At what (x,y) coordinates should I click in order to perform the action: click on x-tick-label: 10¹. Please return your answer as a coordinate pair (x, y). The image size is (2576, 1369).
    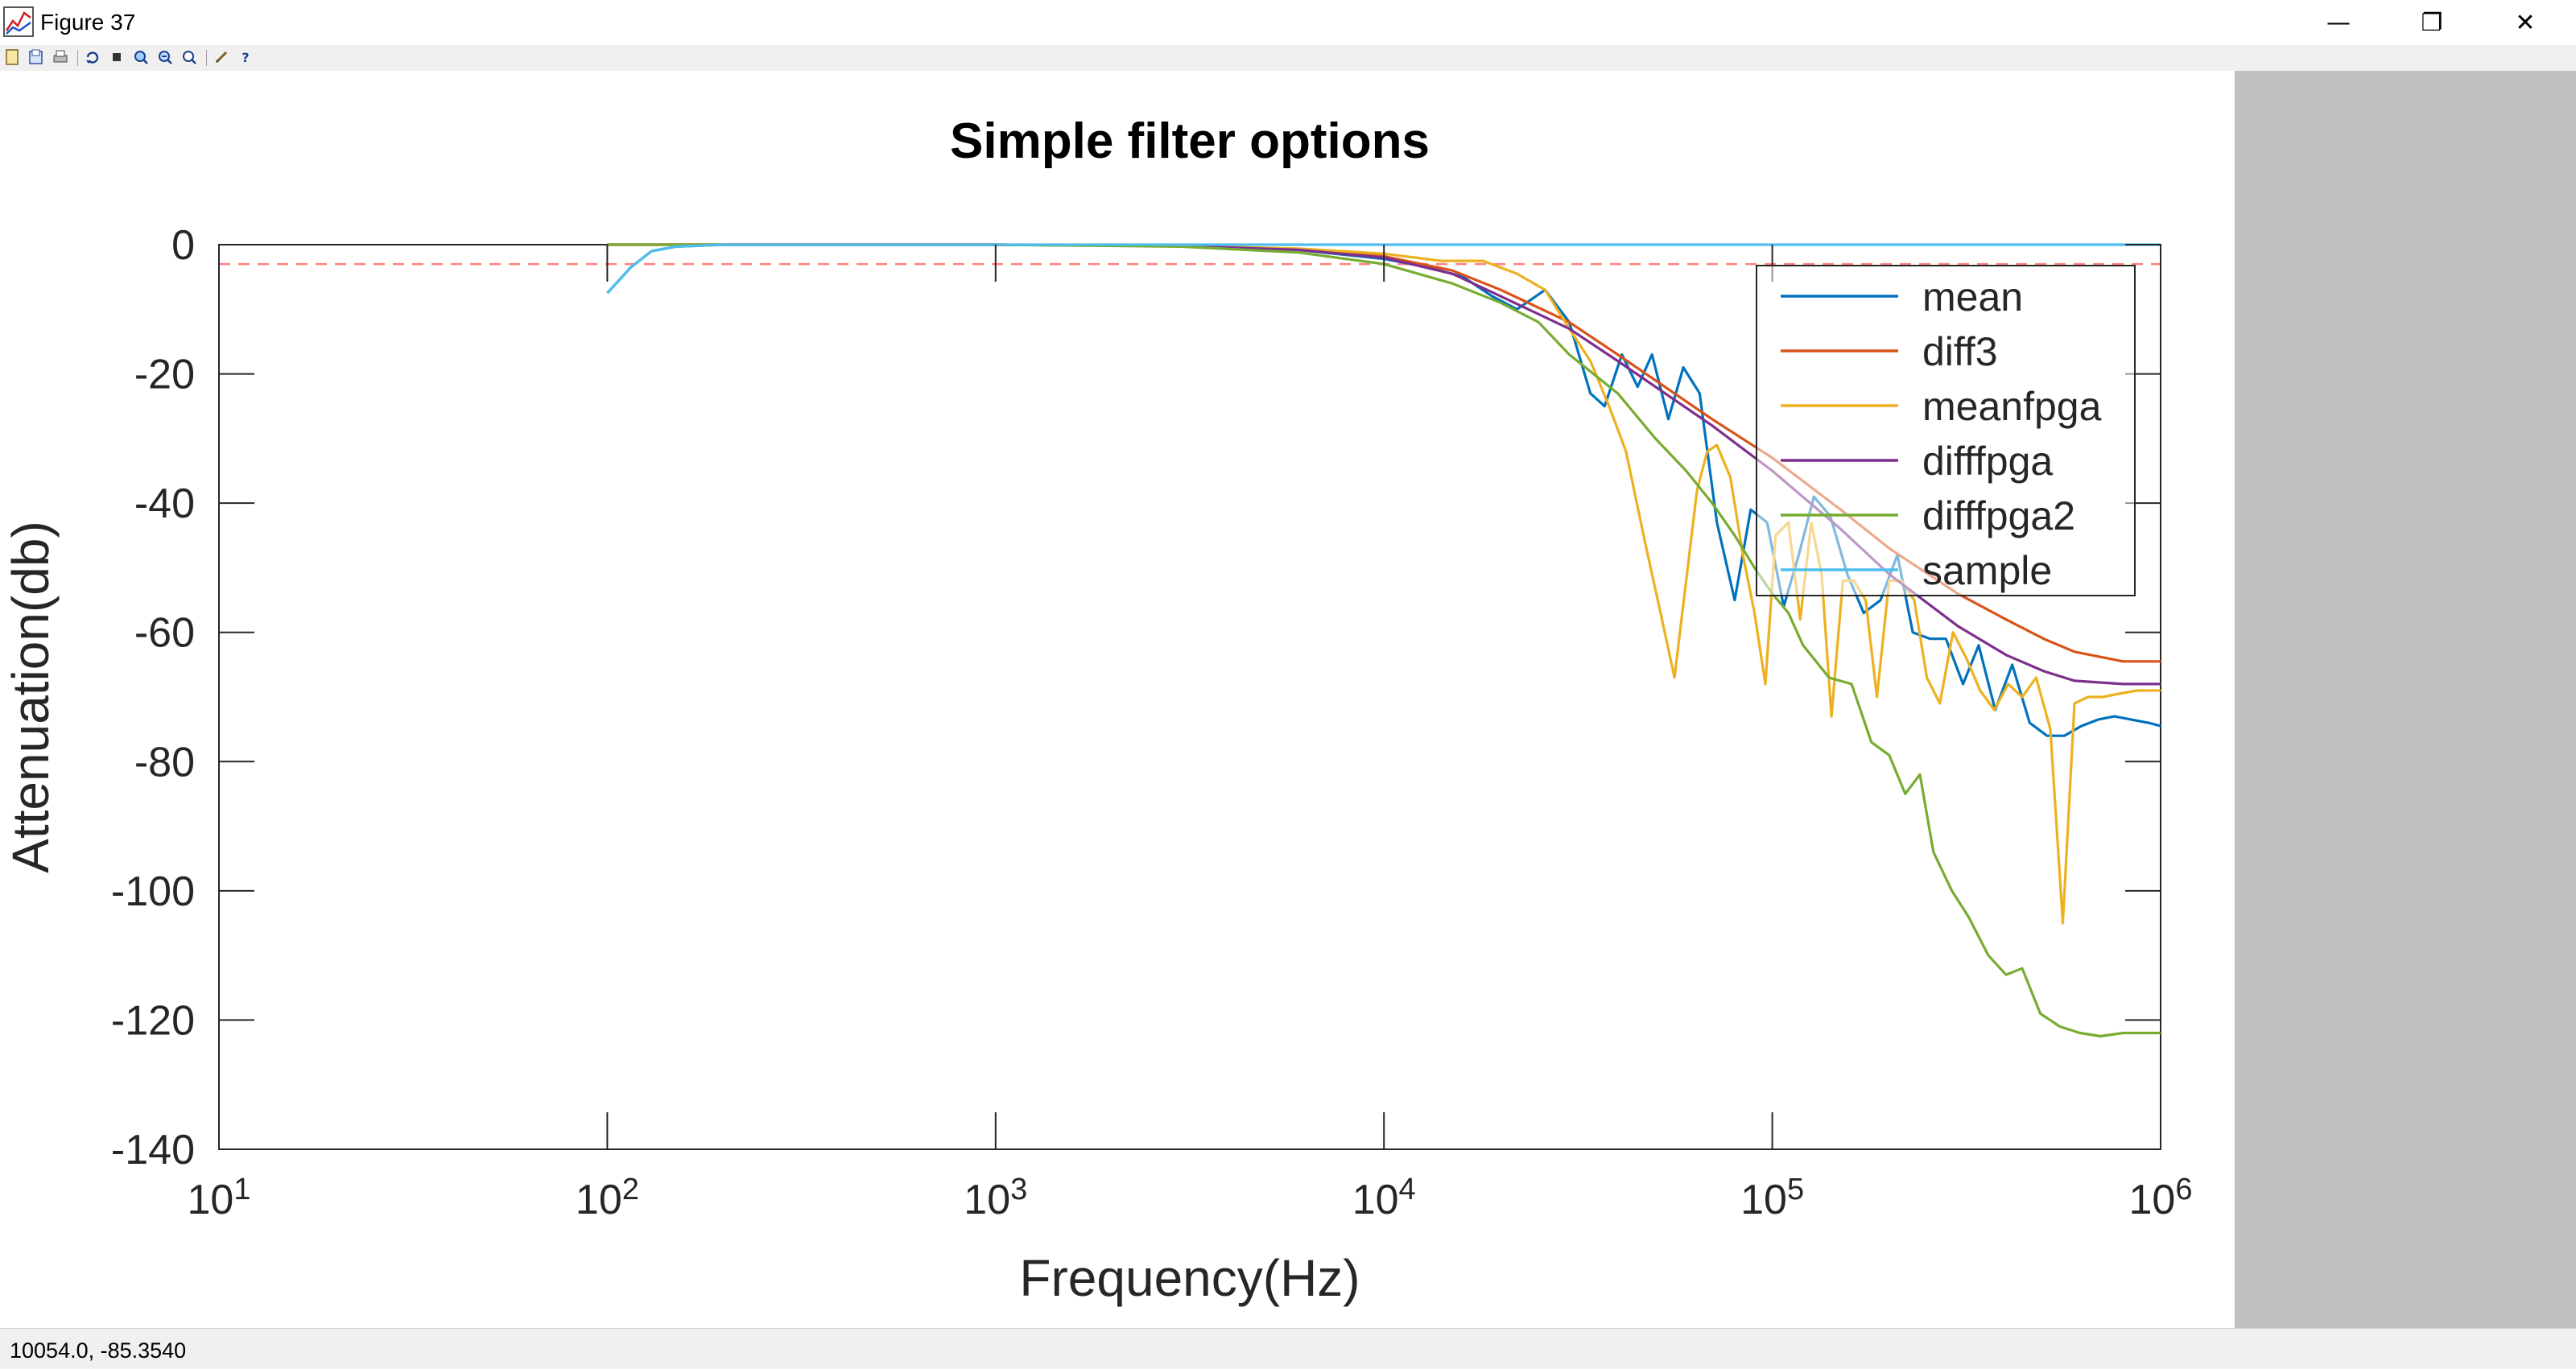
    Looking at the image, I should click on (219, 1198).